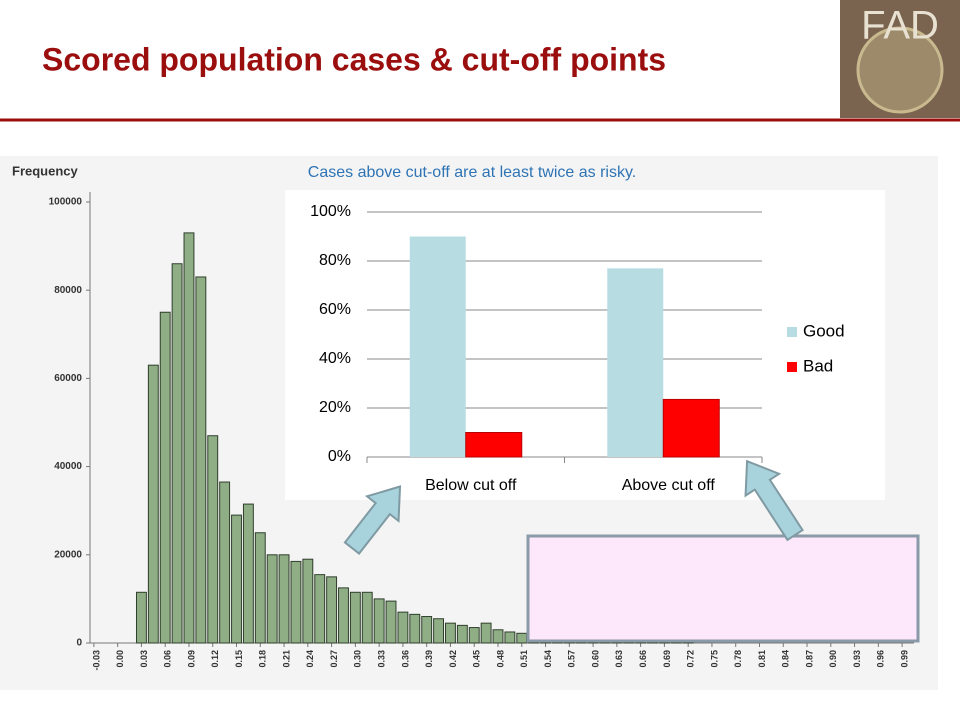 The image size is (960, 720). What do you see at coordinates (382, 659) in the screenshot?
I see `x-tick-label: 0.33` at bounding box center [382, 659].